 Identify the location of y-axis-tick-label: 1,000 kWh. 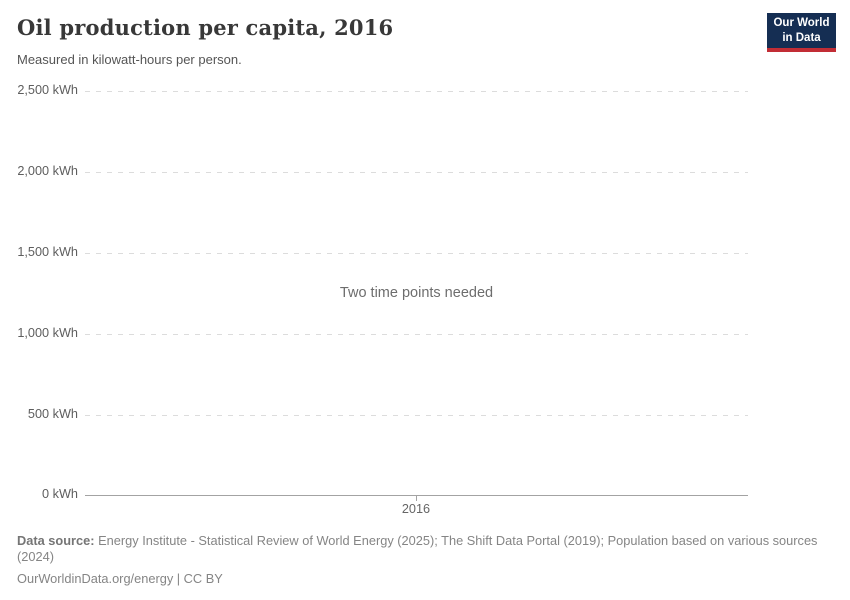
(47, 333).